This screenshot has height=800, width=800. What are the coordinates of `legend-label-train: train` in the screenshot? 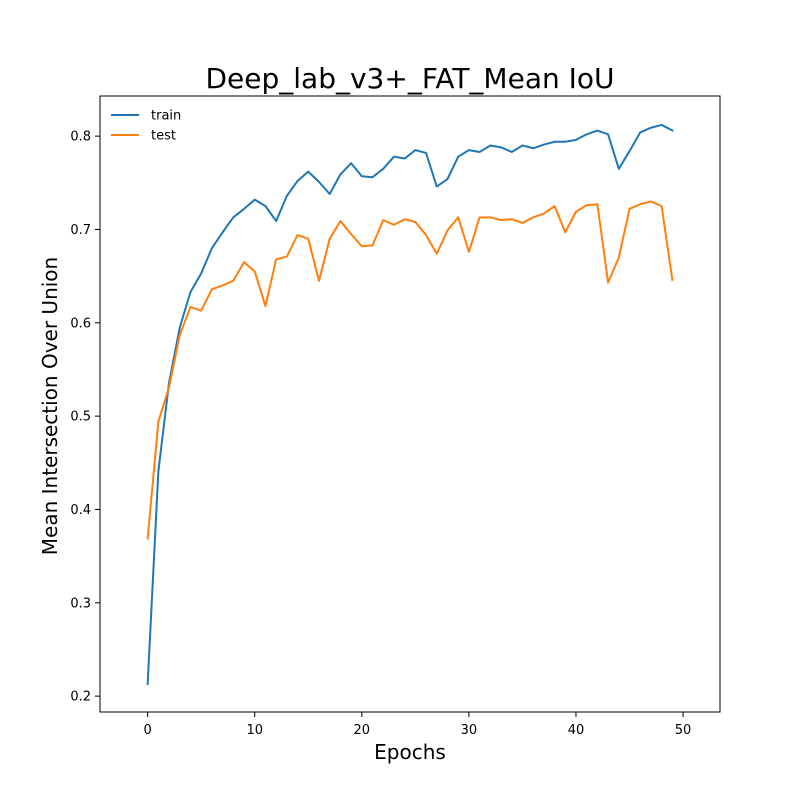 It's located at (166, 116).